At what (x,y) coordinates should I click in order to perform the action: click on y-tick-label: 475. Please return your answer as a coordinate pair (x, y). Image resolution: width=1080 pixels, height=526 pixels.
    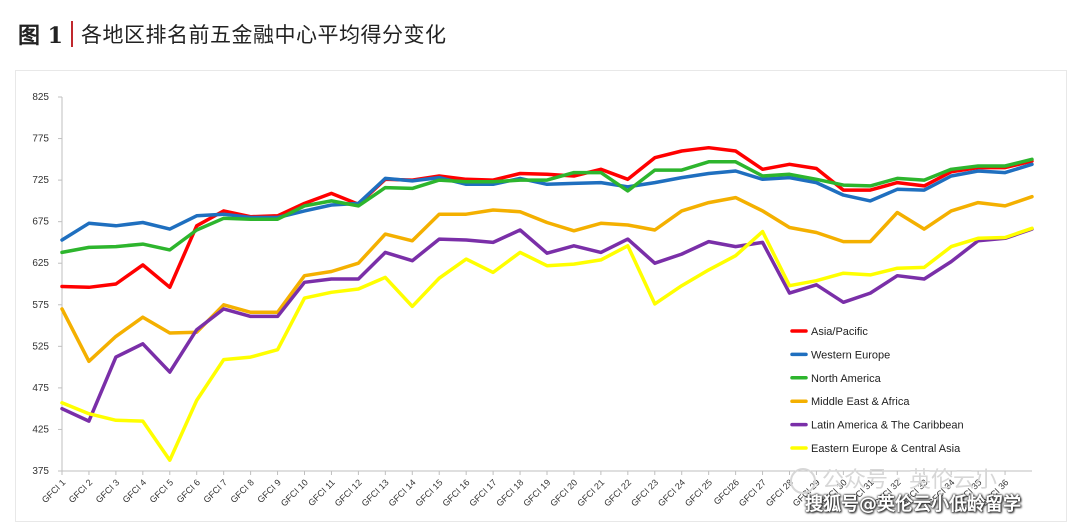
    Looking at the image, I should click on (40, 388).